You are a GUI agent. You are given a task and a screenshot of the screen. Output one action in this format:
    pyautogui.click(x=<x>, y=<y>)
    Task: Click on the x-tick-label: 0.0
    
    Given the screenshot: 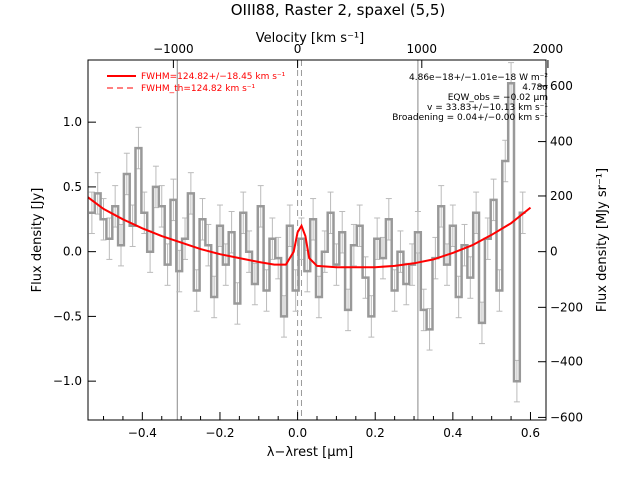 What is the action you would take?
    pyautogui.click(x=297, y=433)
    